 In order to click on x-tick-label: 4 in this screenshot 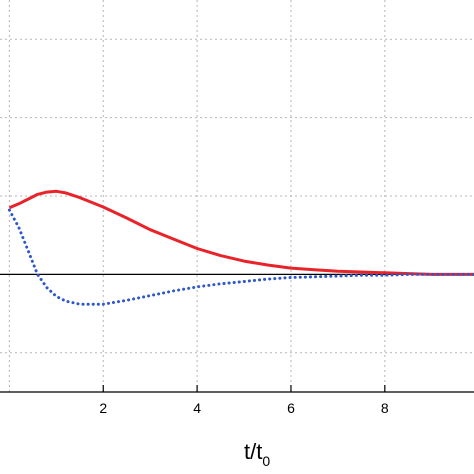, I will do `click(197, 408)`.